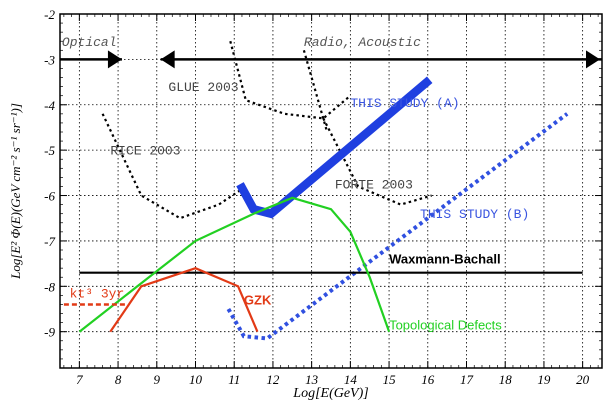 Image resolution: width=613 pixels, height=402 pixels. What do you see at coordinates (49, 196) in the screenshot?
I see `y-tick-label: -6` at bounding box center [49, 196].